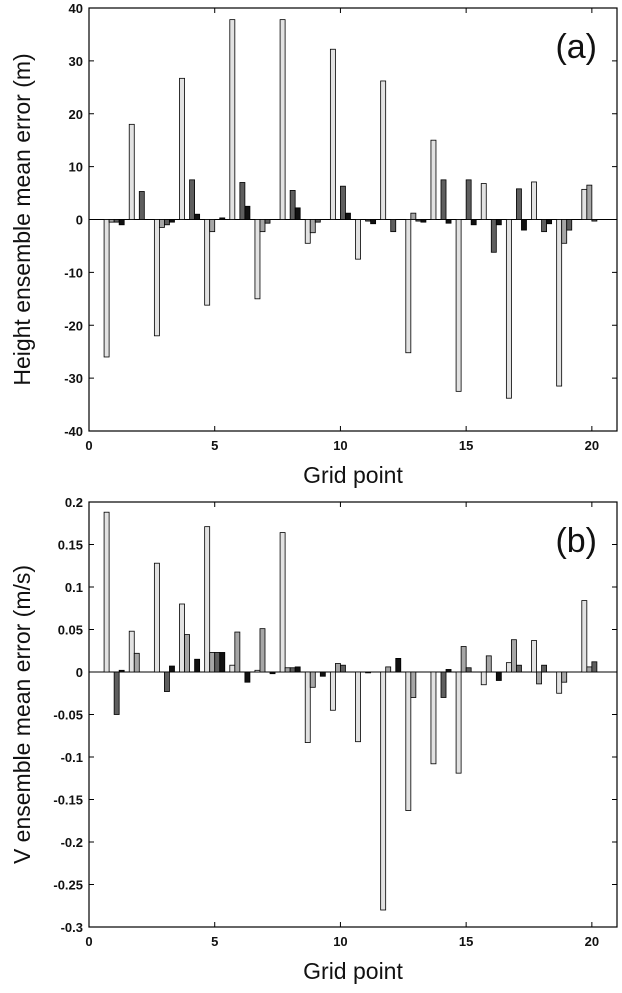 The width and height of the screenshot is (622, 993). What do you see at coordinates (76, 167) in the screenshot?
I see `y-tick-label: 10` at bounding box center [76, 167].